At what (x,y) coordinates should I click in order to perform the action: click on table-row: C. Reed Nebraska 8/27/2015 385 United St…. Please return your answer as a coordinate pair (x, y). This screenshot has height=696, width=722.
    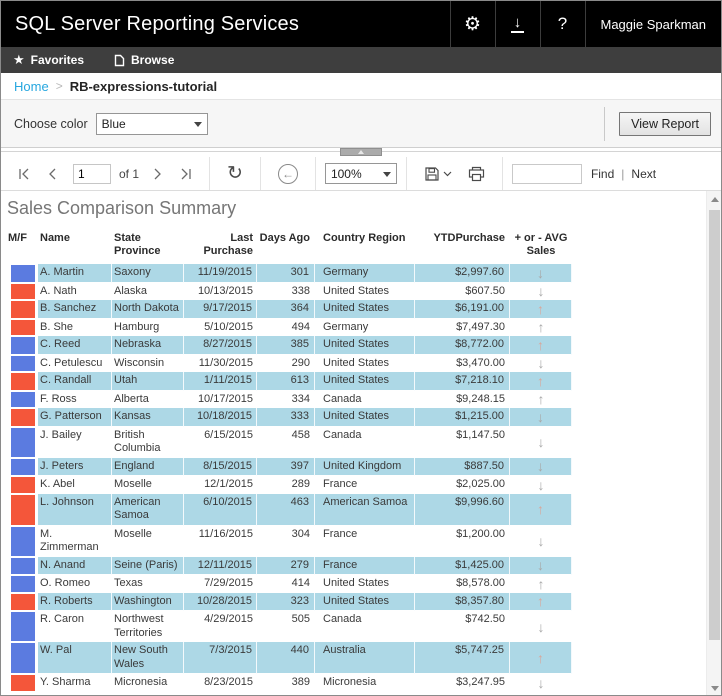
    Looking at the image, I should click on (353, 345).